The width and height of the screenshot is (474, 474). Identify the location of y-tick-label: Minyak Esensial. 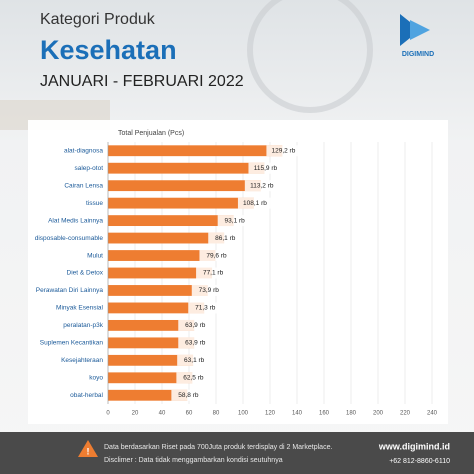
(80, 308).